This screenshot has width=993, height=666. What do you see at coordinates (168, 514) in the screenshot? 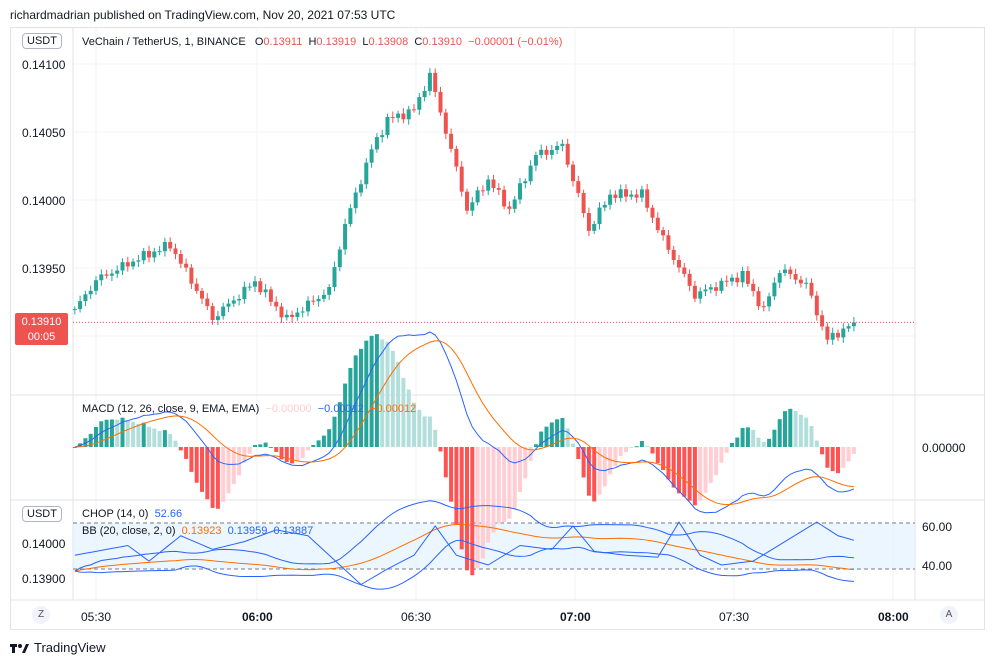
I see `chop-value: 52.66` at bounding box center [168, 514].